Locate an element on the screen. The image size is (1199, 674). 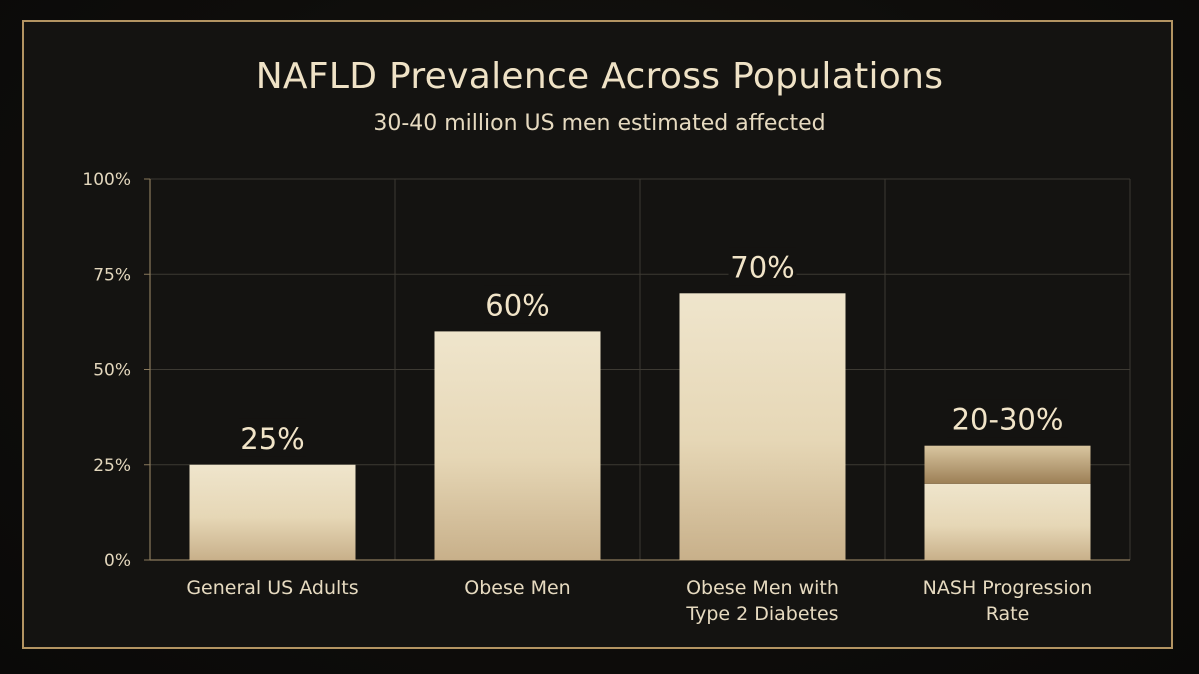
bar-value-label: 70% is located at coordinates (762, 267).